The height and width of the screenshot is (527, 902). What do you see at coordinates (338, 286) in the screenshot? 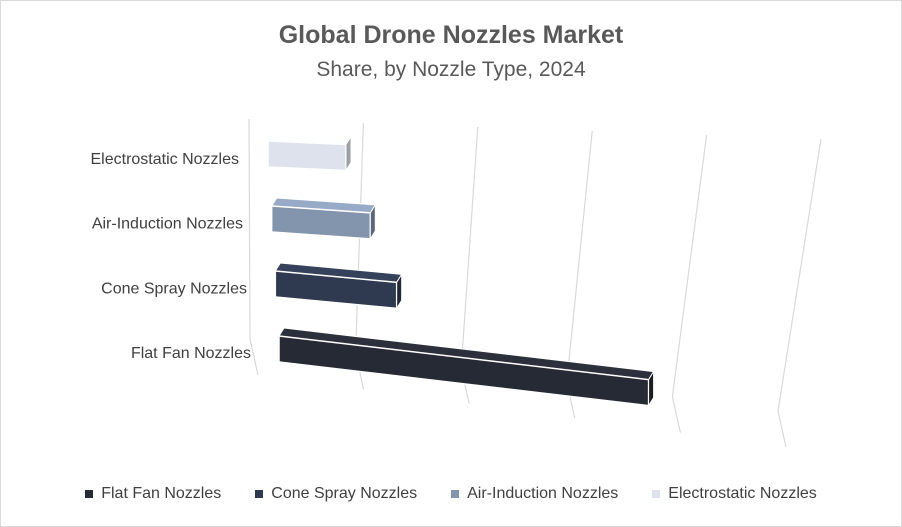
I see `bar-cone-spray-nozzles` at bounding box center [338, 286].